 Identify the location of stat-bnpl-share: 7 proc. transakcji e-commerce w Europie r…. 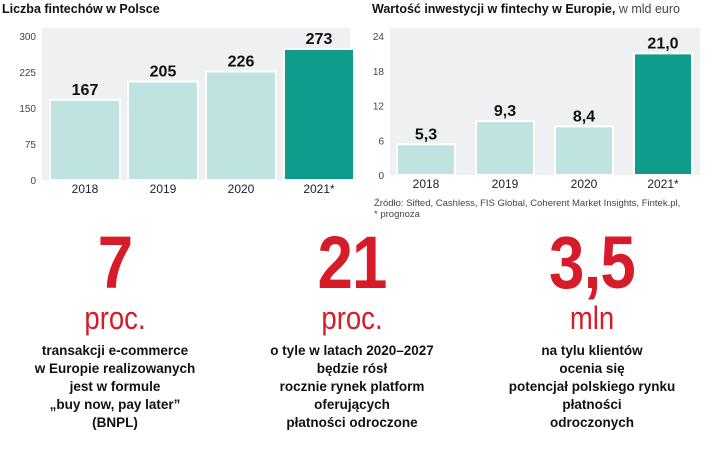
(115, 329).